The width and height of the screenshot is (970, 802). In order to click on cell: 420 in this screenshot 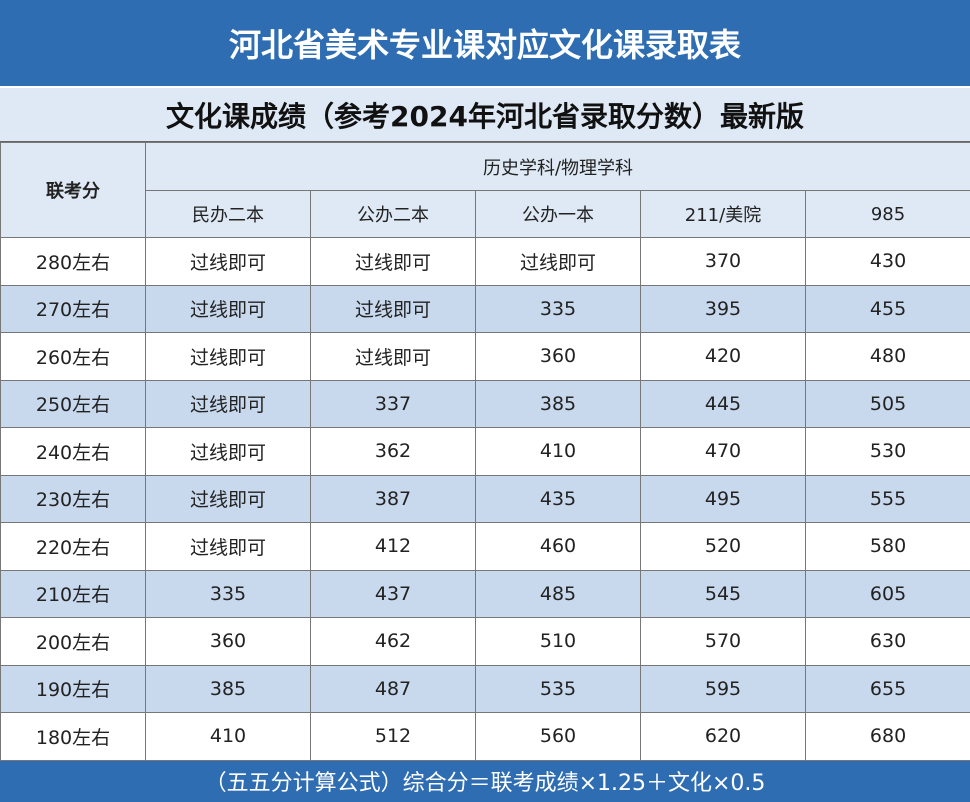, I will do `click(723, 357)`.